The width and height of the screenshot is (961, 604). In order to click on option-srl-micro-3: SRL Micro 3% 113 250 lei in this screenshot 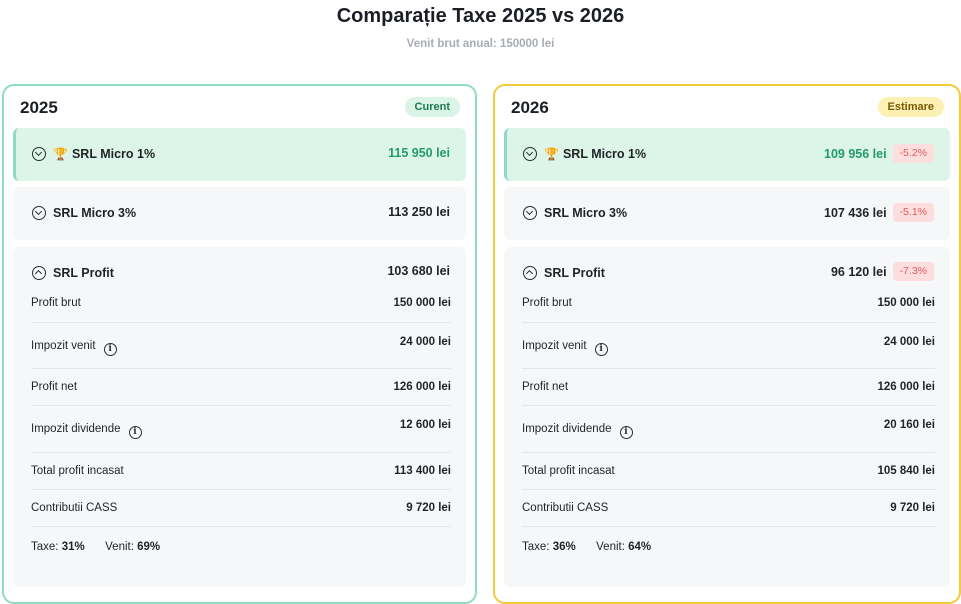, I will do `click(239, 213)`.